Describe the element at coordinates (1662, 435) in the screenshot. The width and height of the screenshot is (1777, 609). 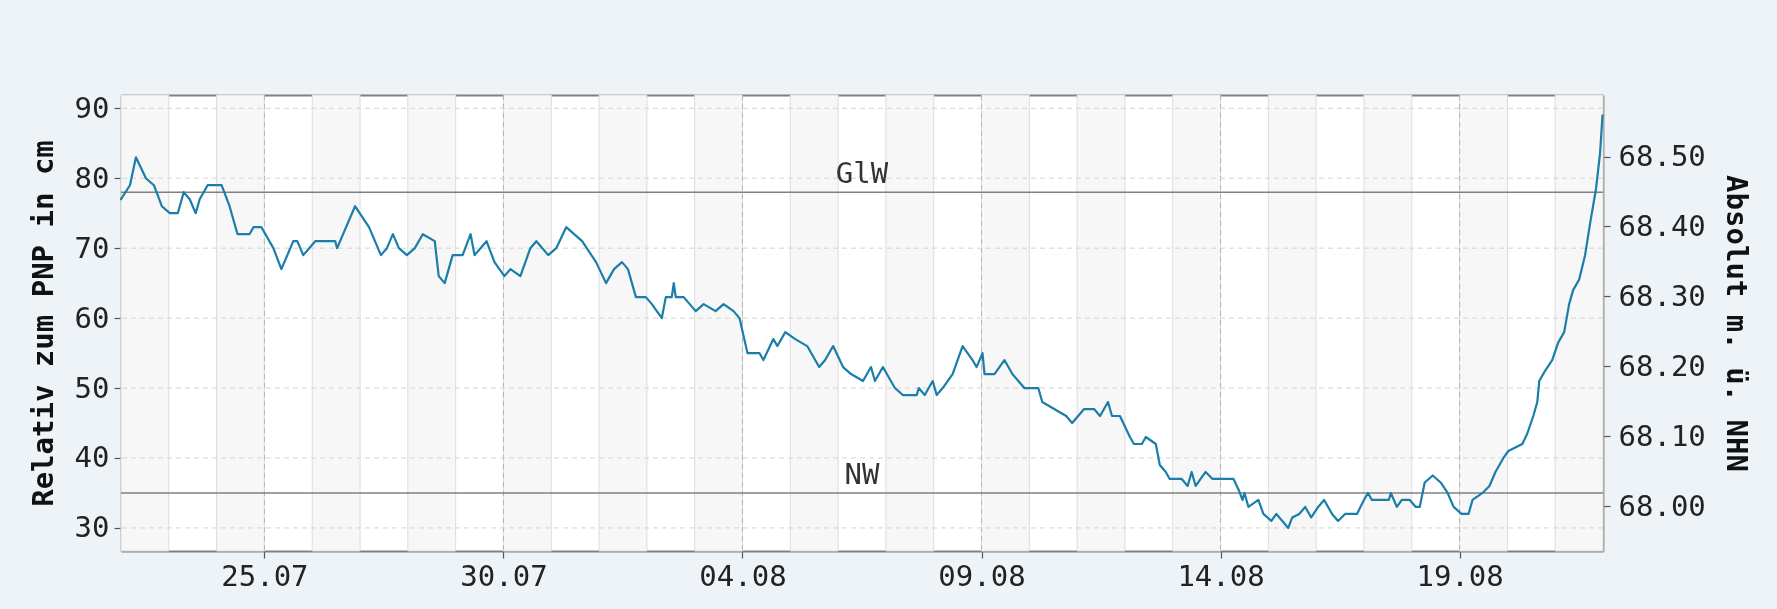
I see `y2-tick-label: 68.10` at that location.